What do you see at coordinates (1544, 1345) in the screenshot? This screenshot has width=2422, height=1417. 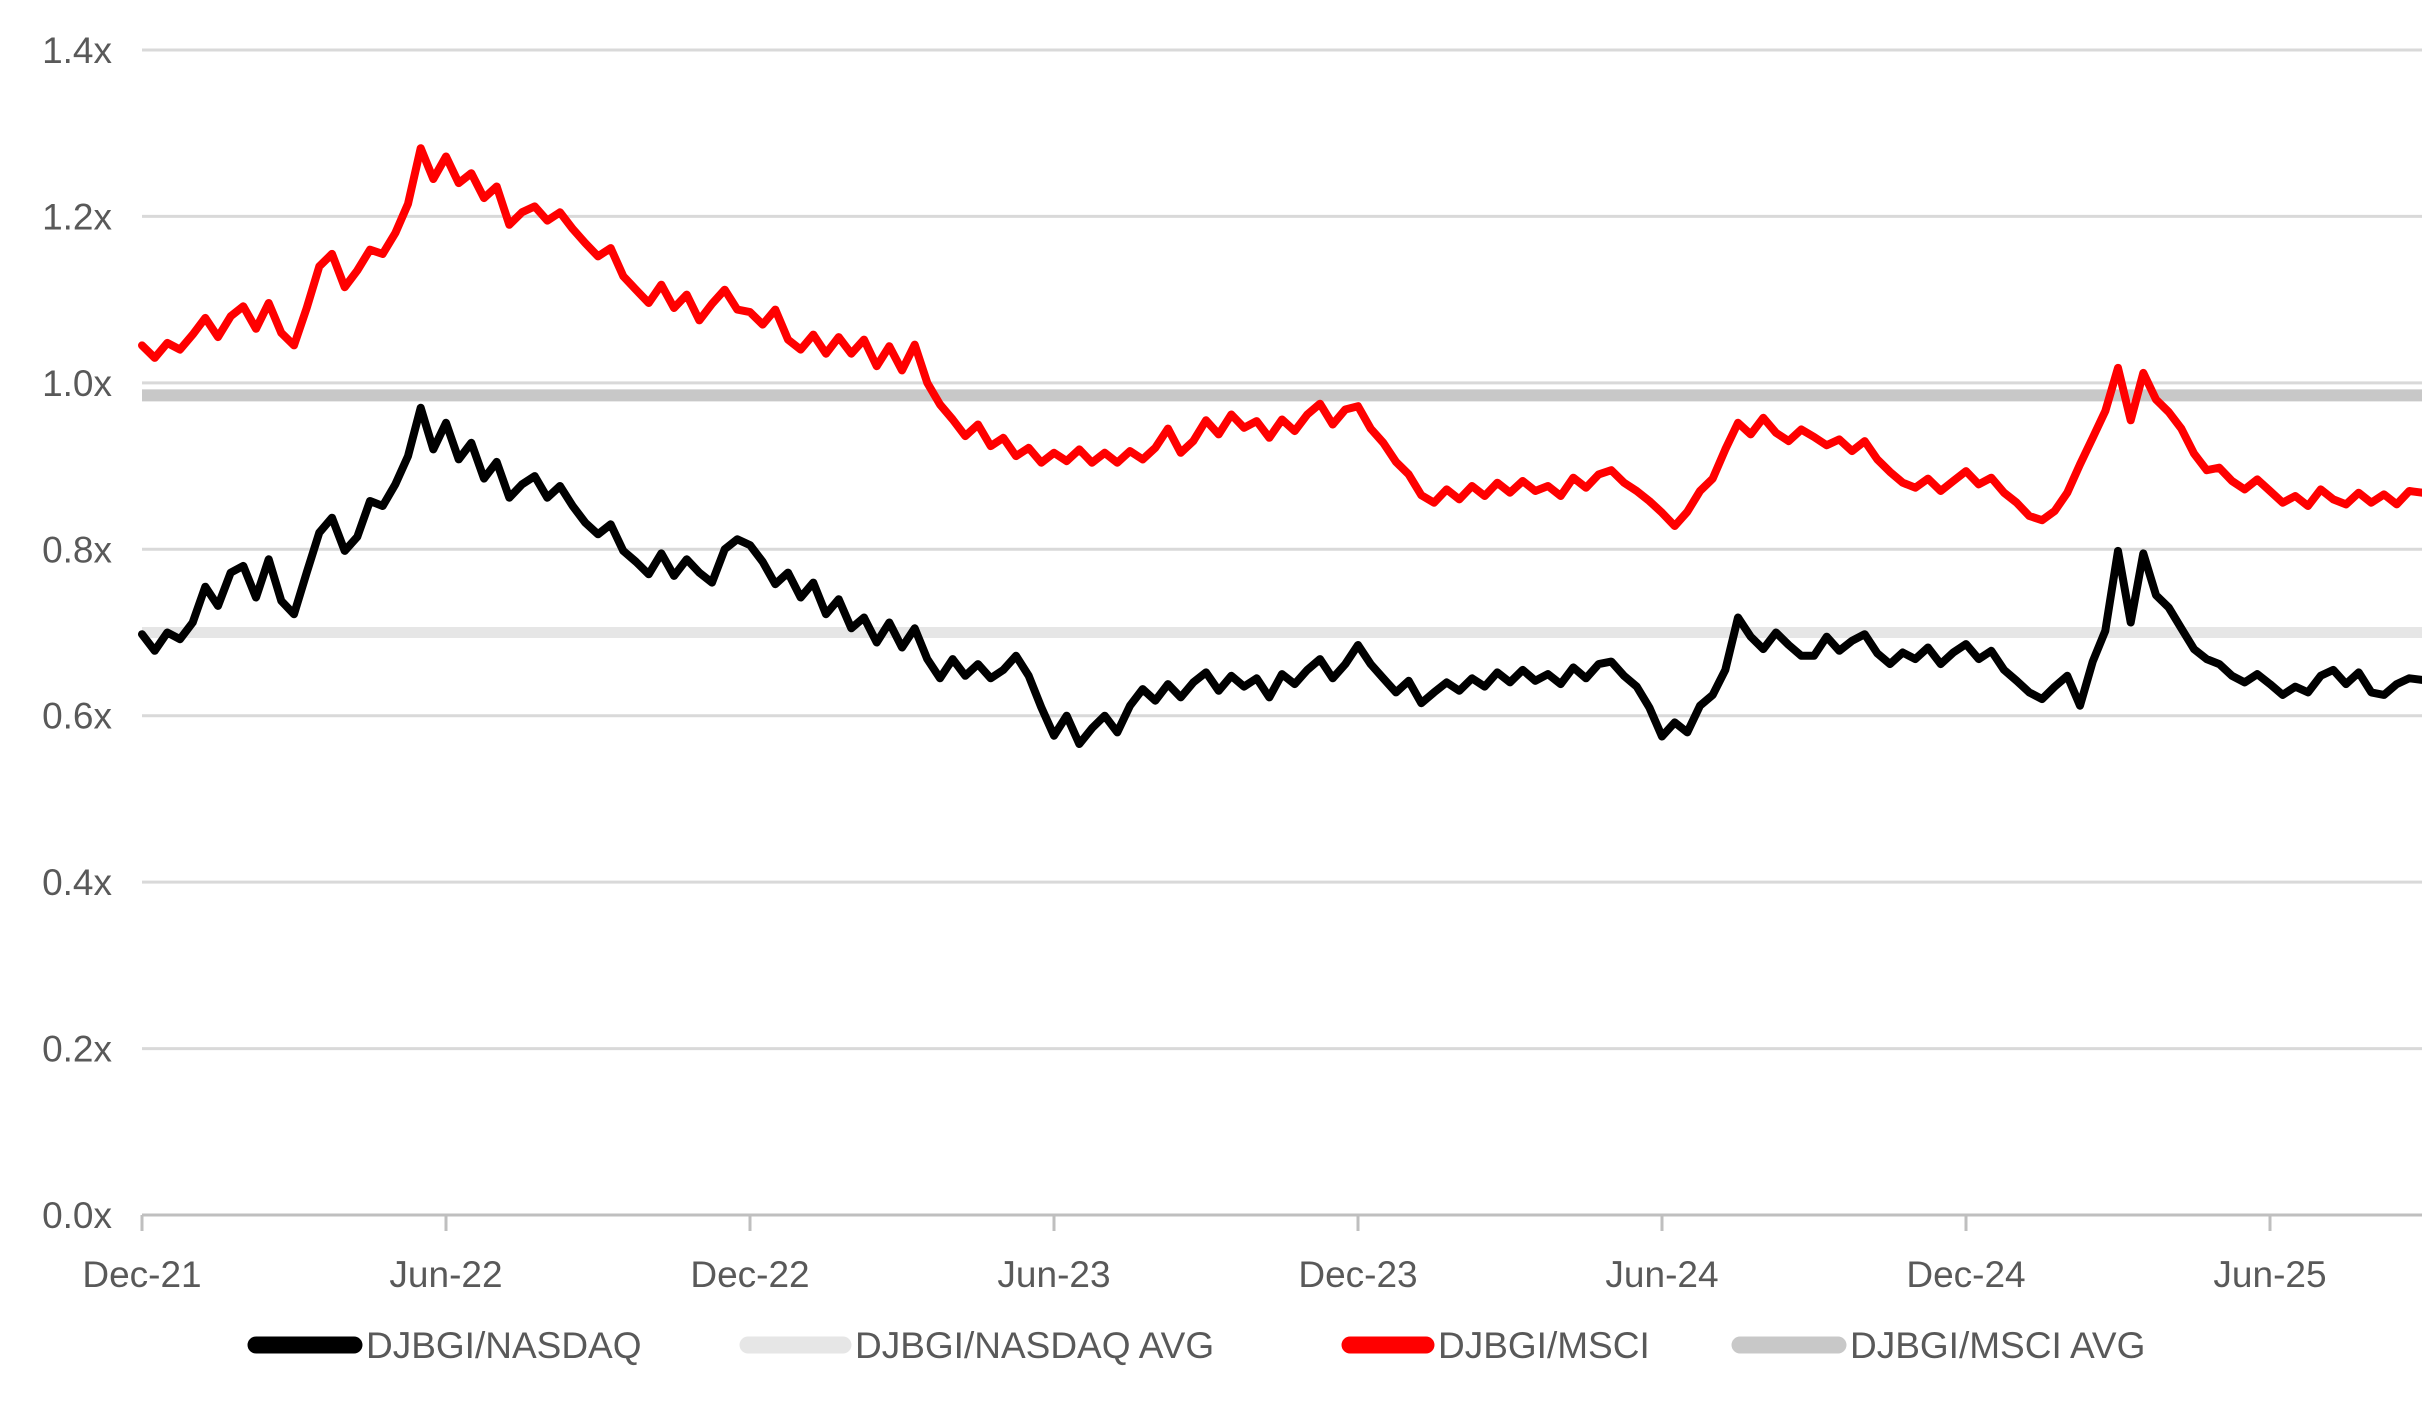 I see `legend-label-djbgi-msci: DJBGI/MSCI` at bounding box center [1544, 1345].